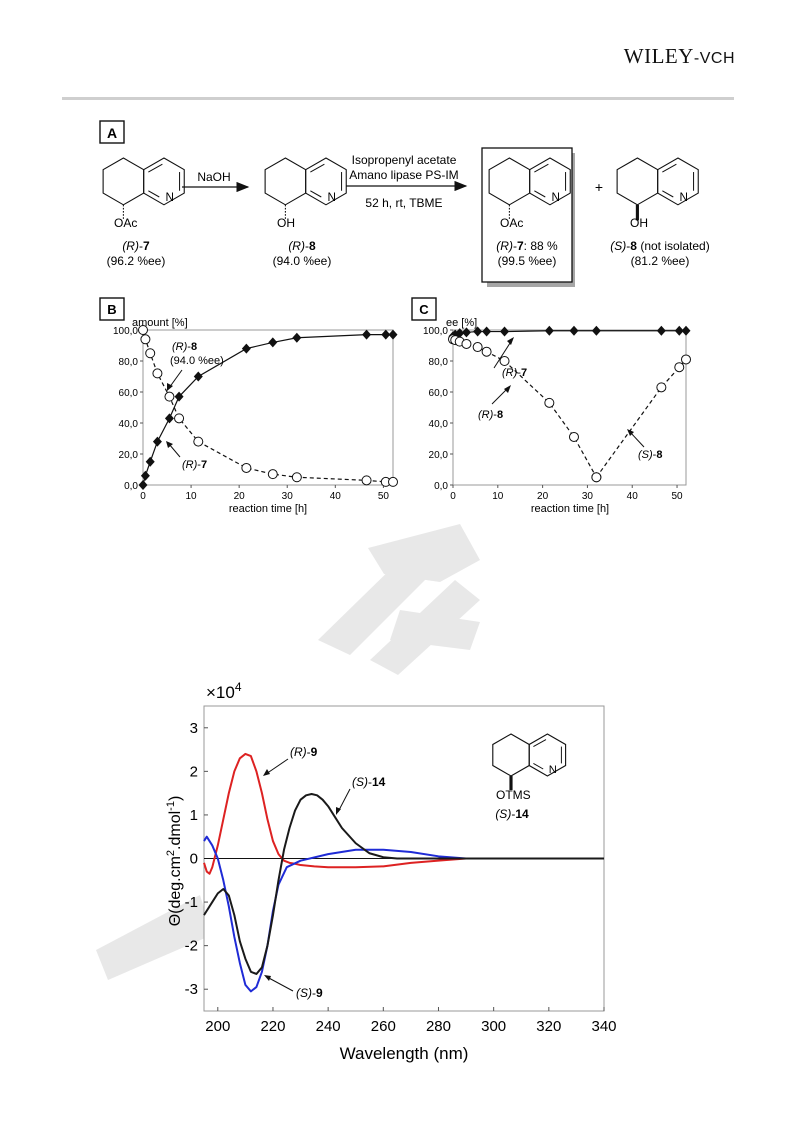  I want to click on c-ytick-label: 0,0, so click(441, 486).